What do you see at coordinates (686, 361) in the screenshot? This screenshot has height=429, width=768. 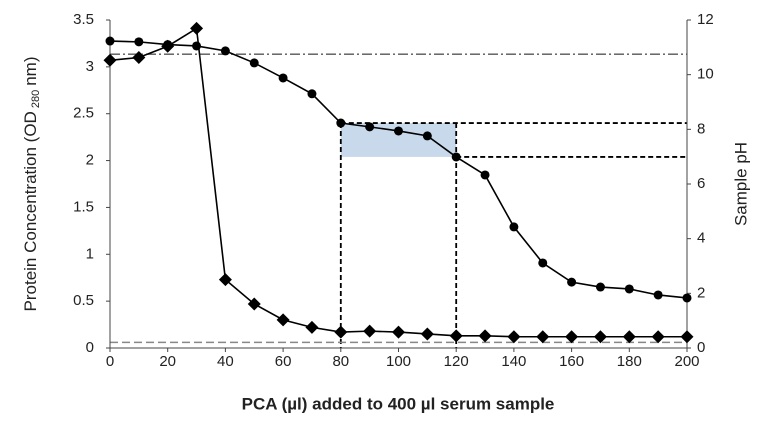 I see `x-tick-label: 200` at bounding box center [686, 361].